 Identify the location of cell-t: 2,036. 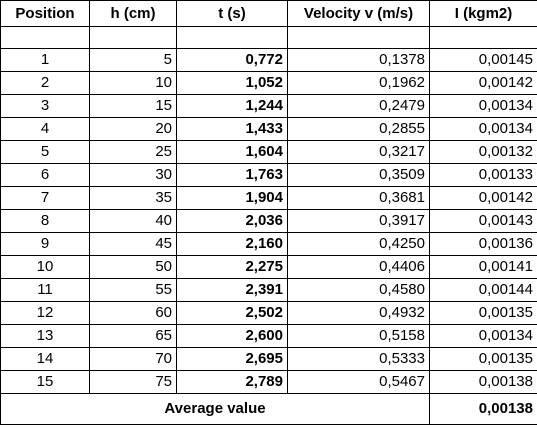
(232, 221).